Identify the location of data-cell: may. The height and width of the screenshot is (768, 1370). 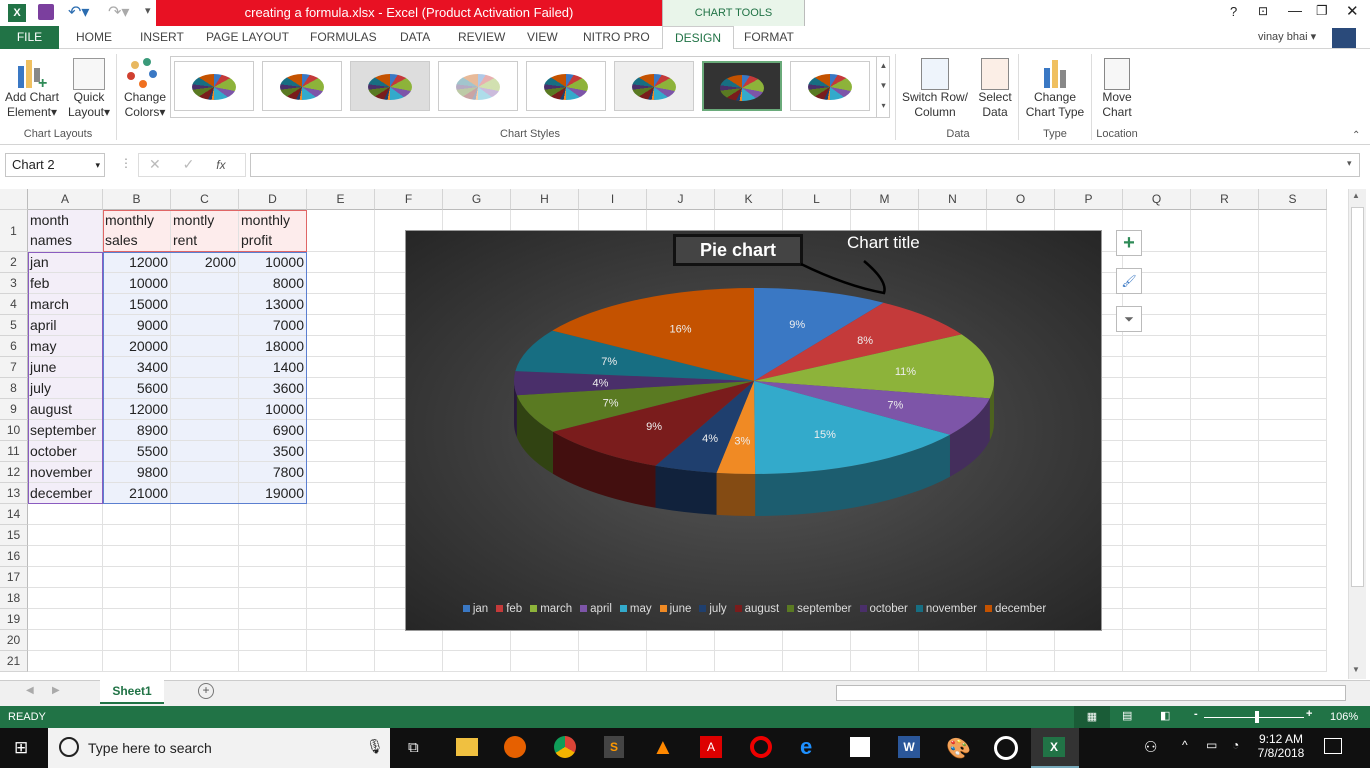
(65, 346).